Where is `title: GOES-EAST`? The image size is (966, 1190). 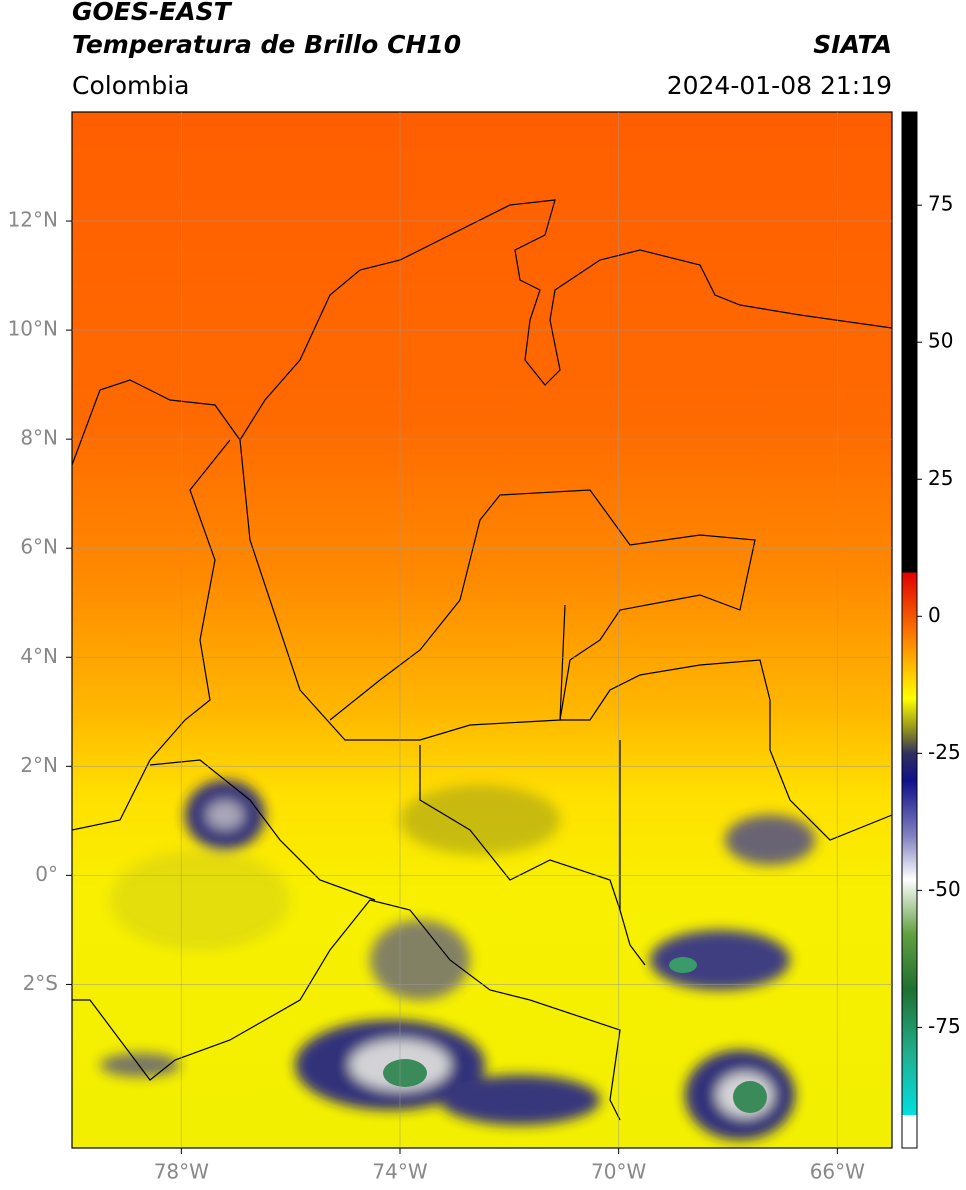 title: GOES-EAST is located at coordinates (152, 13).